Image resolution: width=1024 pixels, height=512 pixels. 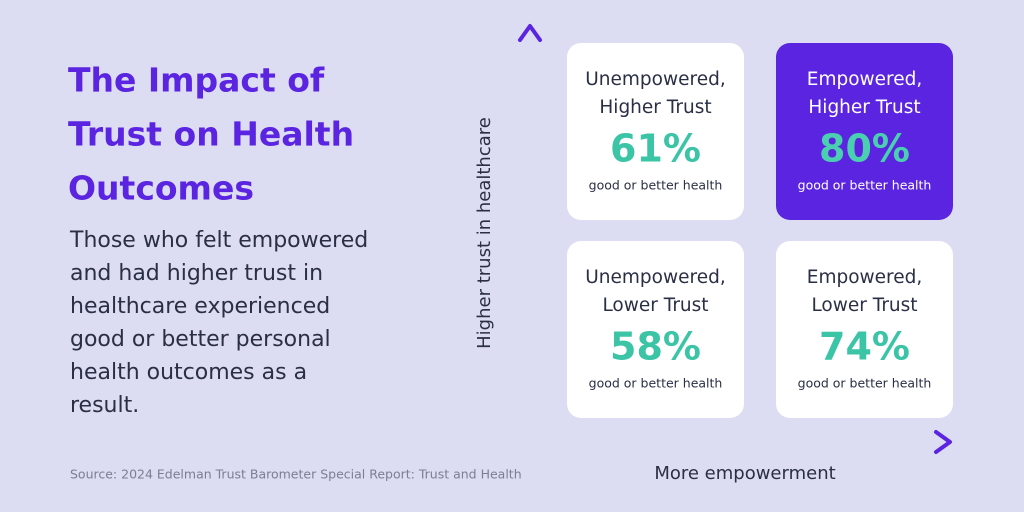 What do you see at coordinates (211, 134) in the screenshot?
I see `title-line: Trust on Health` at bounding box center [211, 134].